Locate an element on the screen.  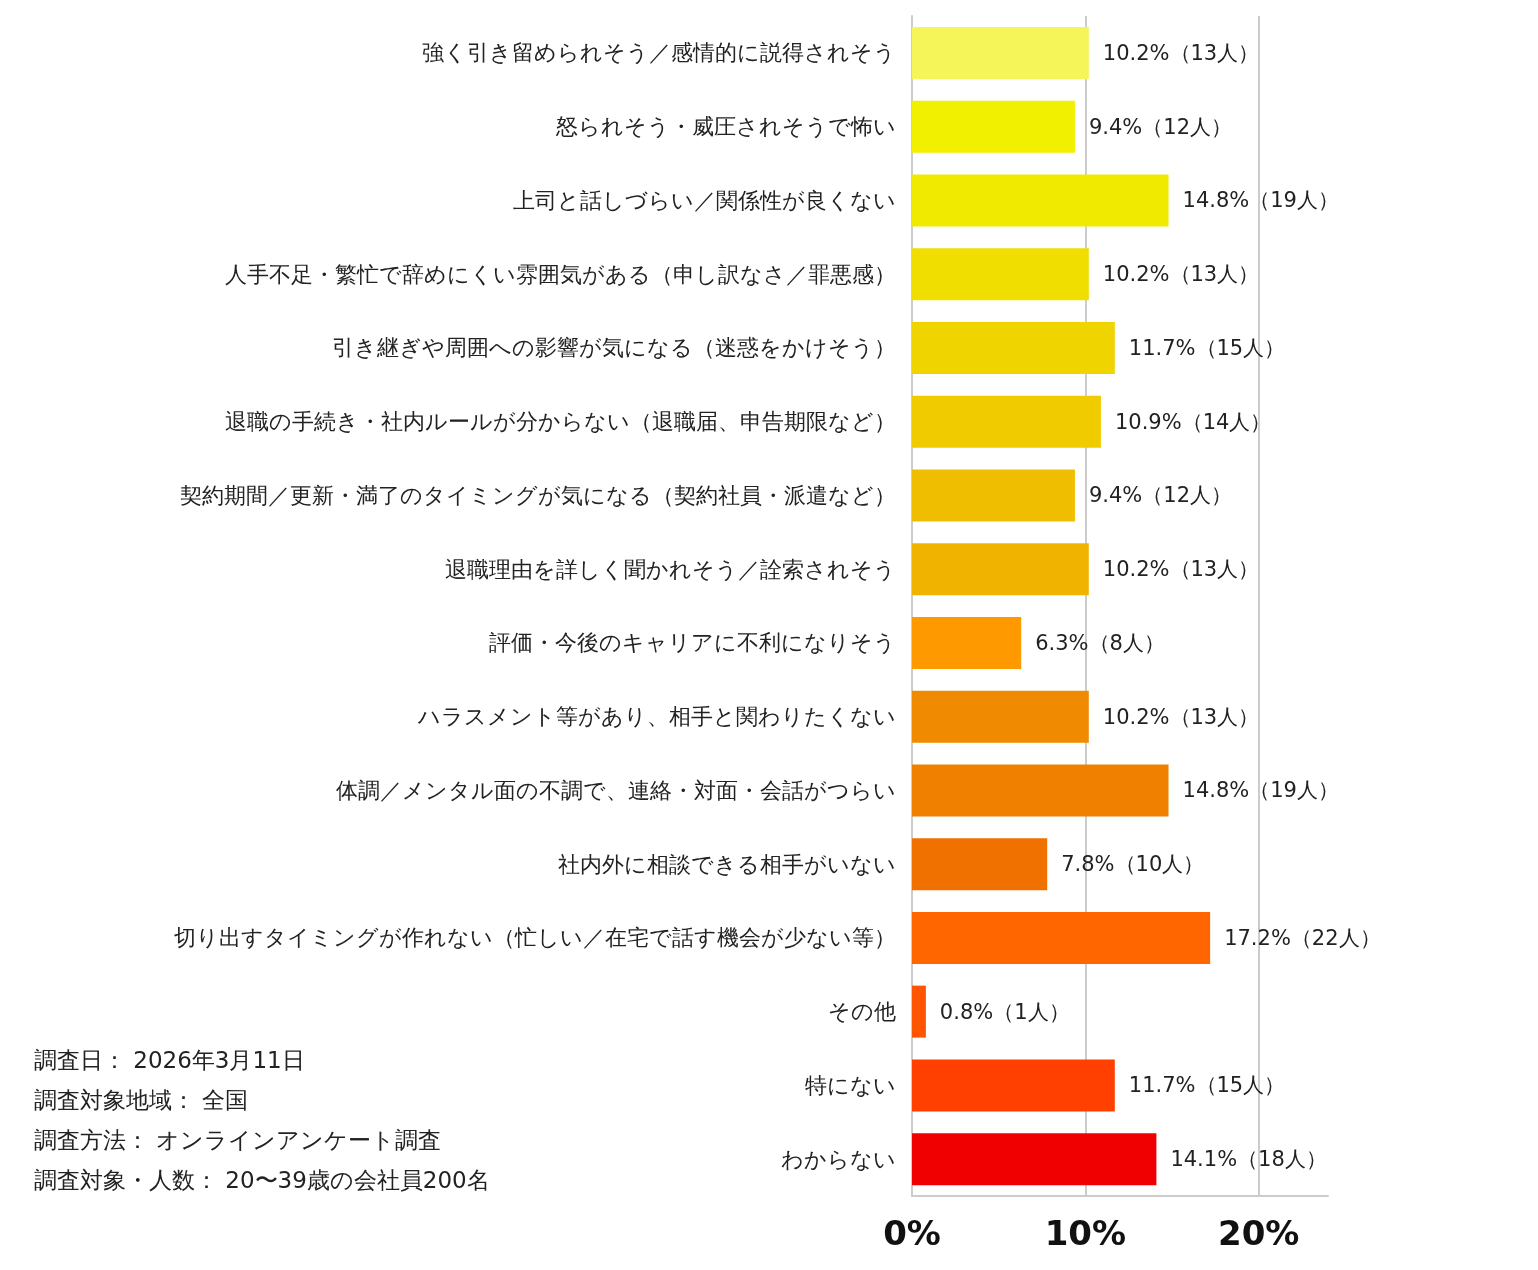
y-tick-label: ハラスメント等があり、相手と関わりたくない is located at coordinates (656, 717).